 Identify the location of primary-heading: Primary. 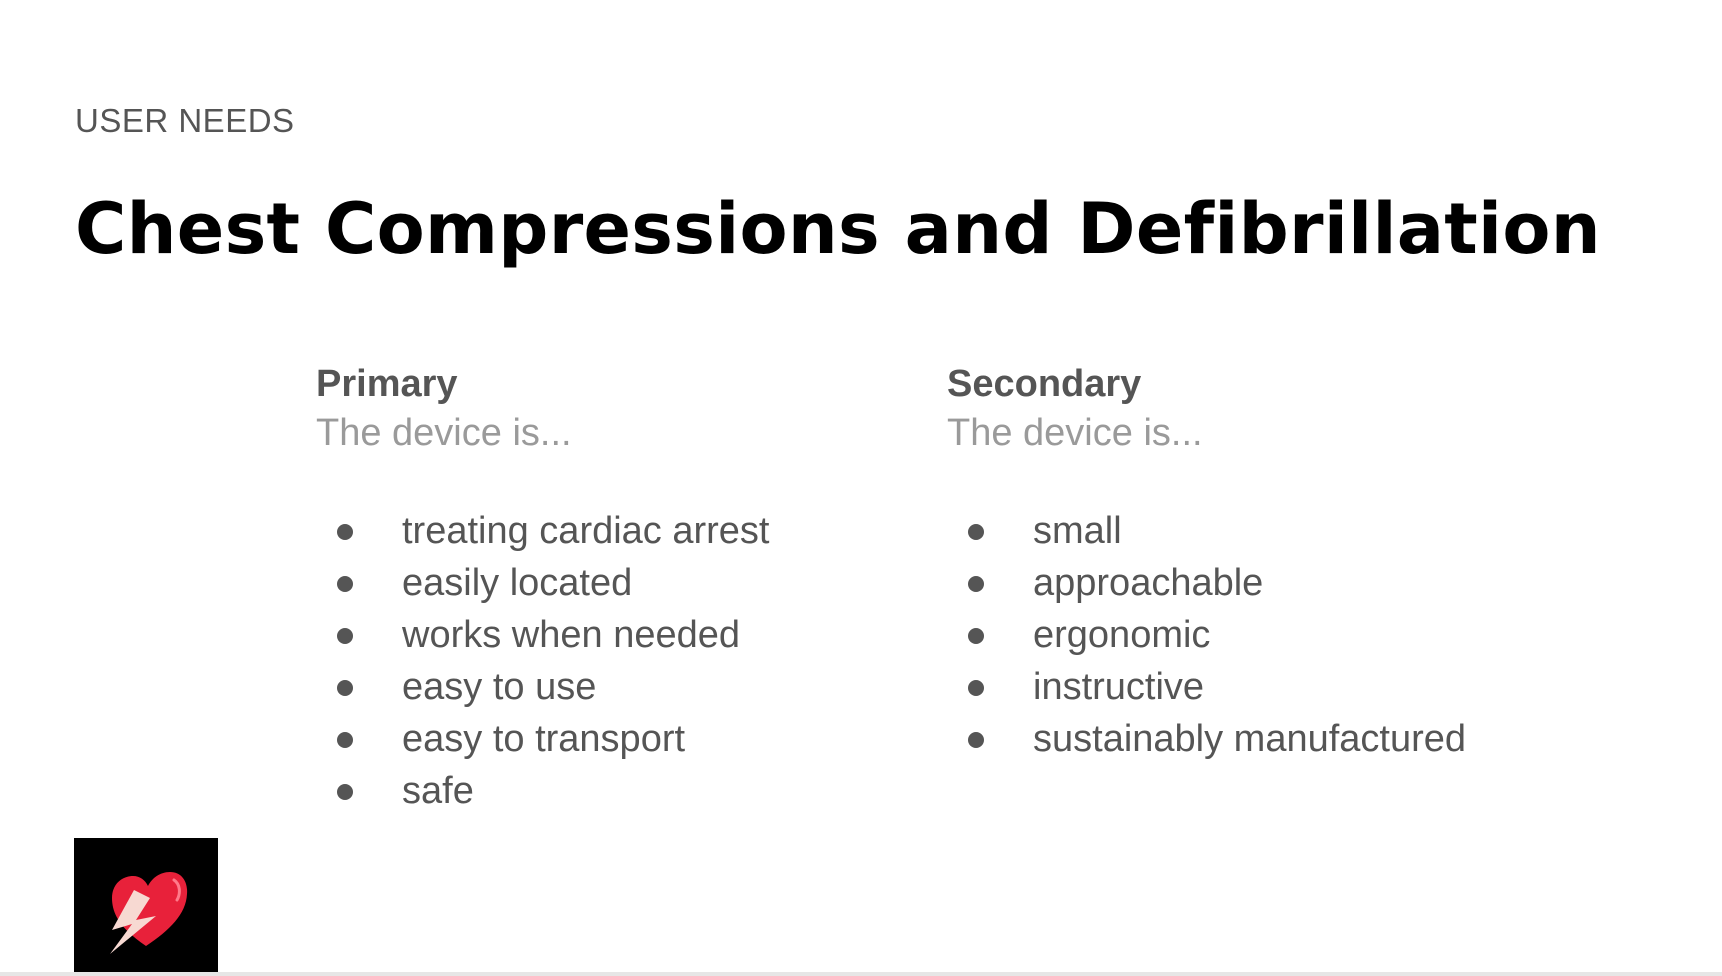
(387, 384).